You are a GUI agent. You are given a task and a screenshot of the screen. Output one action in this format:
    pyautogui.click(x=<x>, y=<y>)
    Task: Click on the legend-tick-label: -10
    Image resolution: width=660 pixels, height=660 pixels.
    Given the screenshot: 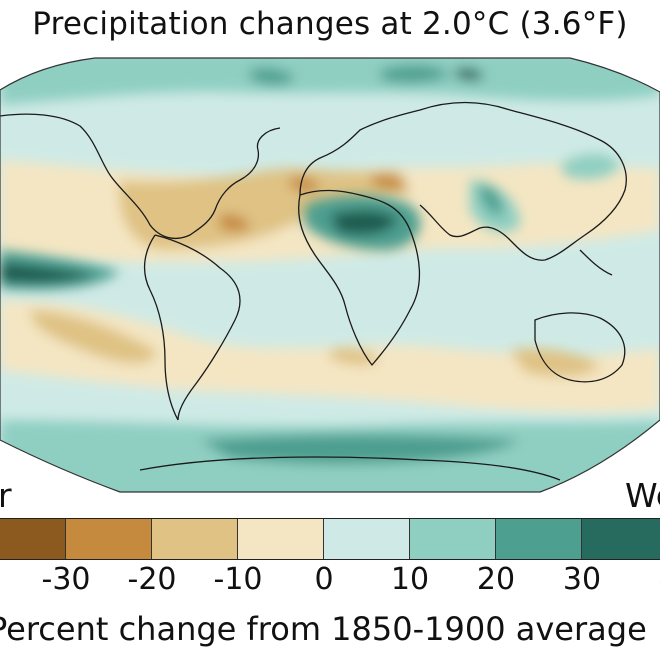 What is the action you would take?
    pyautogui.click(x=238, y=579)
    